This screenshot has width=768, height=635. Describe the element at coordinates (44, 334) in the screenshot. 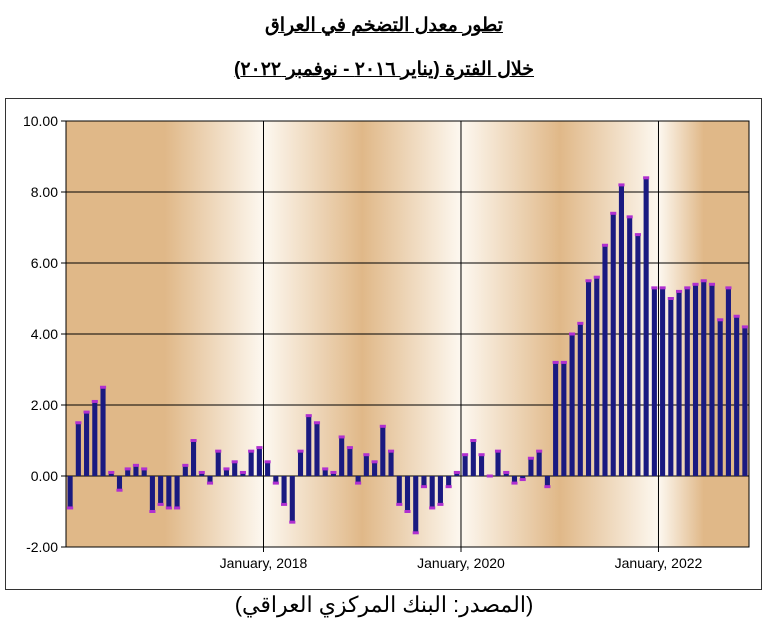

I see `y-tick-label: 4.00` at that location.